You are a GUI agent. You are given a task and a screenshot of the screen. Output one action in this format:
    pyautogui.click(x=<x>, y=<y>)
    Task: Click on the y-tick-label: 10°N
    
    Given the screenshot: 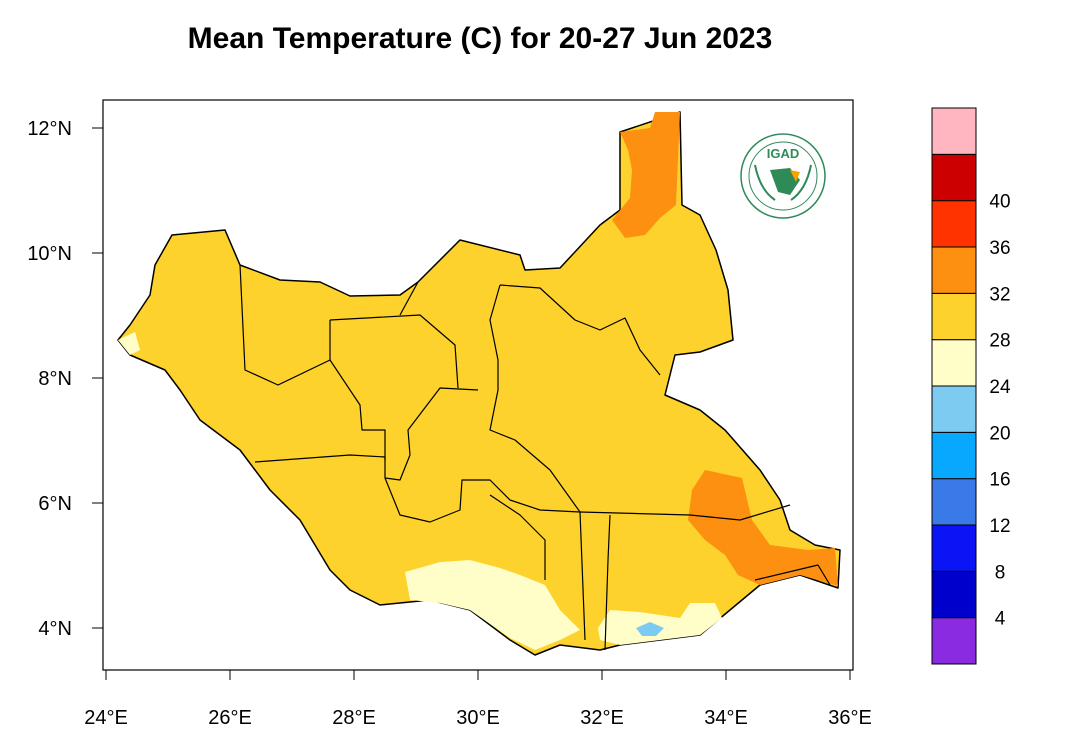 What is the action you would take?
    pyautogui.click(x=49, y=254)
    